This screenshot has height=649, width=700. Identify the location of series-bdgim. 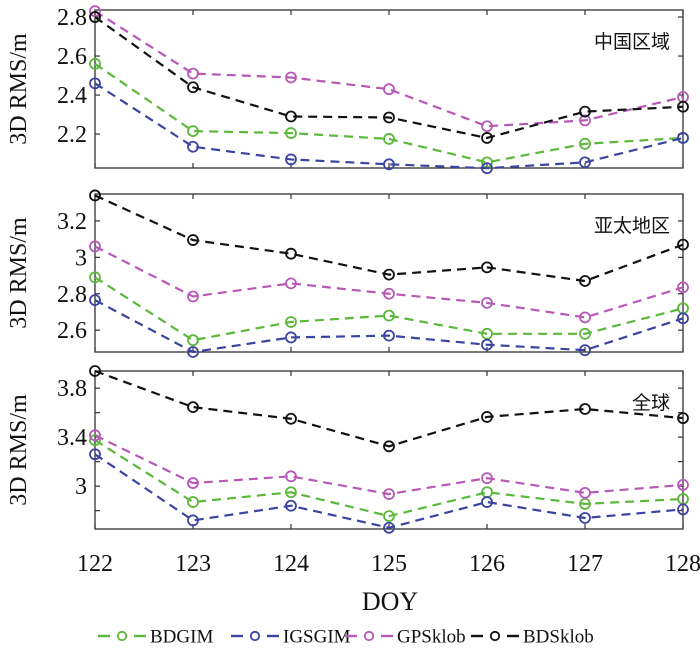
(389, 478).